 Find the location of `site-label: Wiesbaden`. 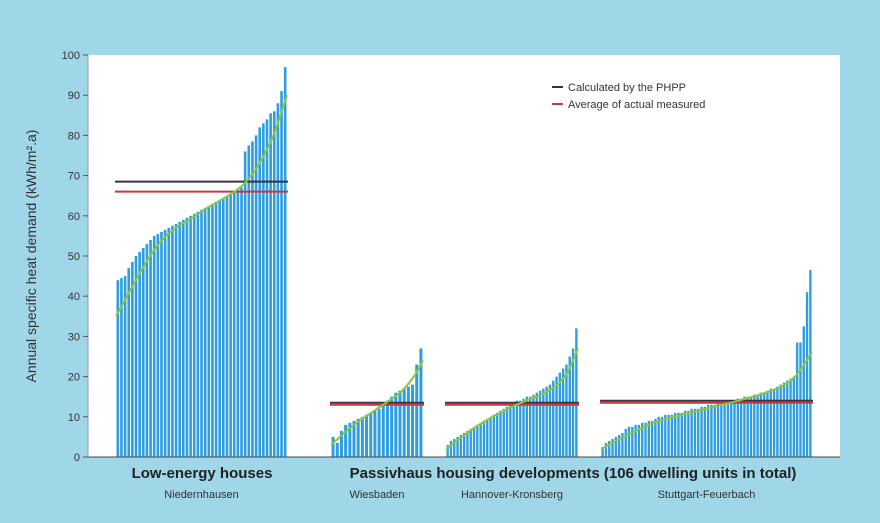

site-label: Wiesbaden is located at coordinates (376, 495).